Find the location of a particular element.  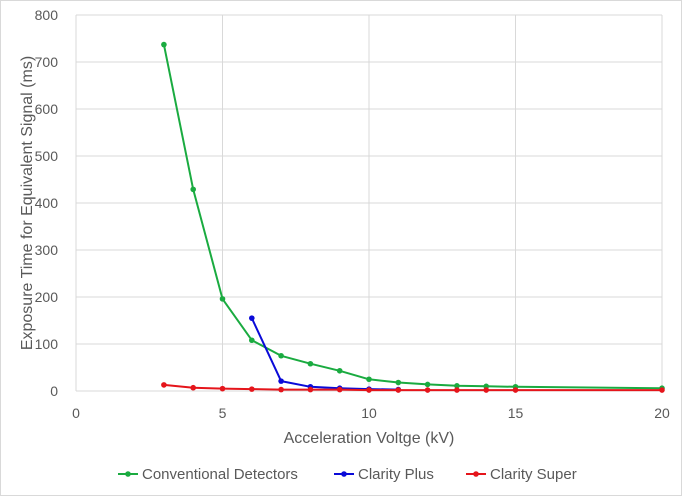

series-clarity-super is located at coordinates (413, 387).